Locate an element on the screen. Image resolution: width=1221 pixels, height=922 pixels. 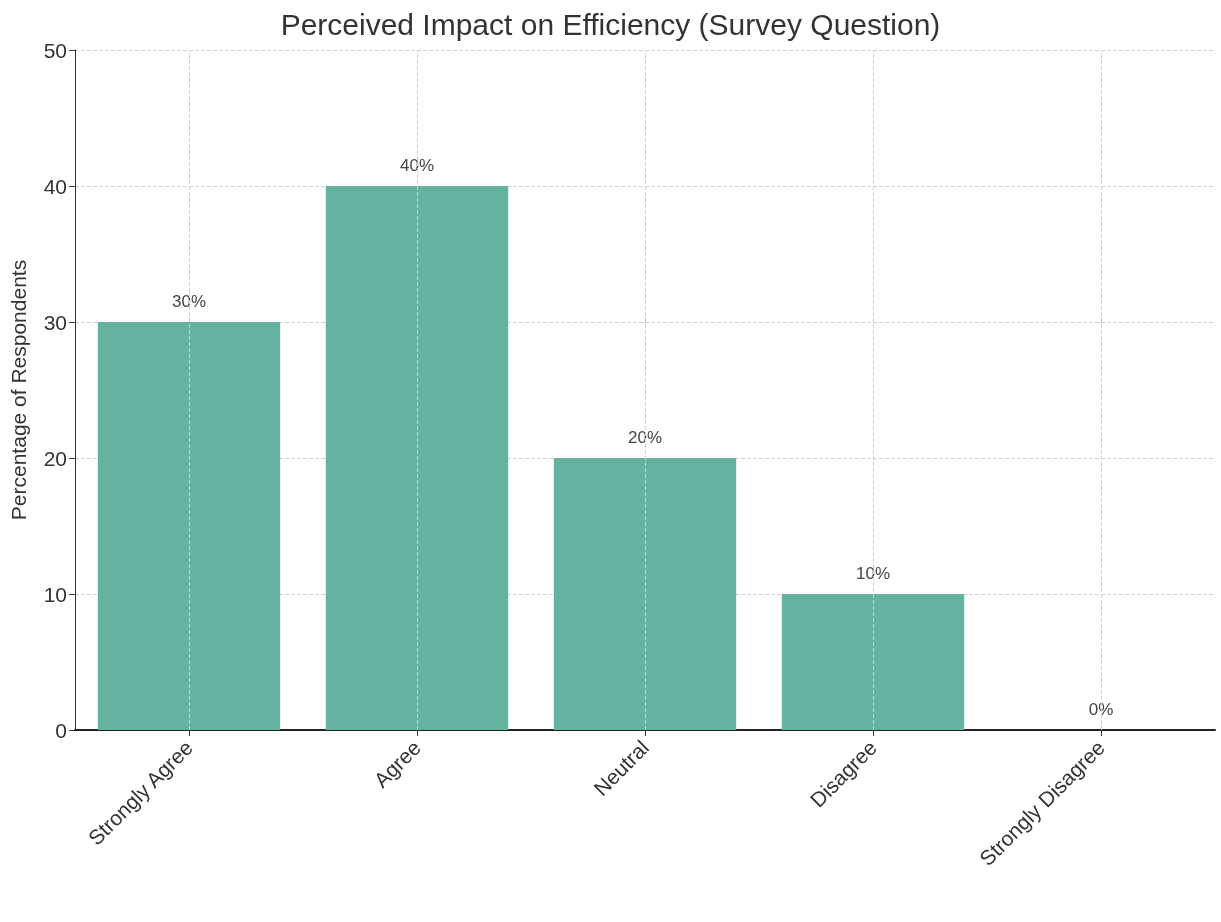
data-label: 0% is located at coordinates (1101, 709).